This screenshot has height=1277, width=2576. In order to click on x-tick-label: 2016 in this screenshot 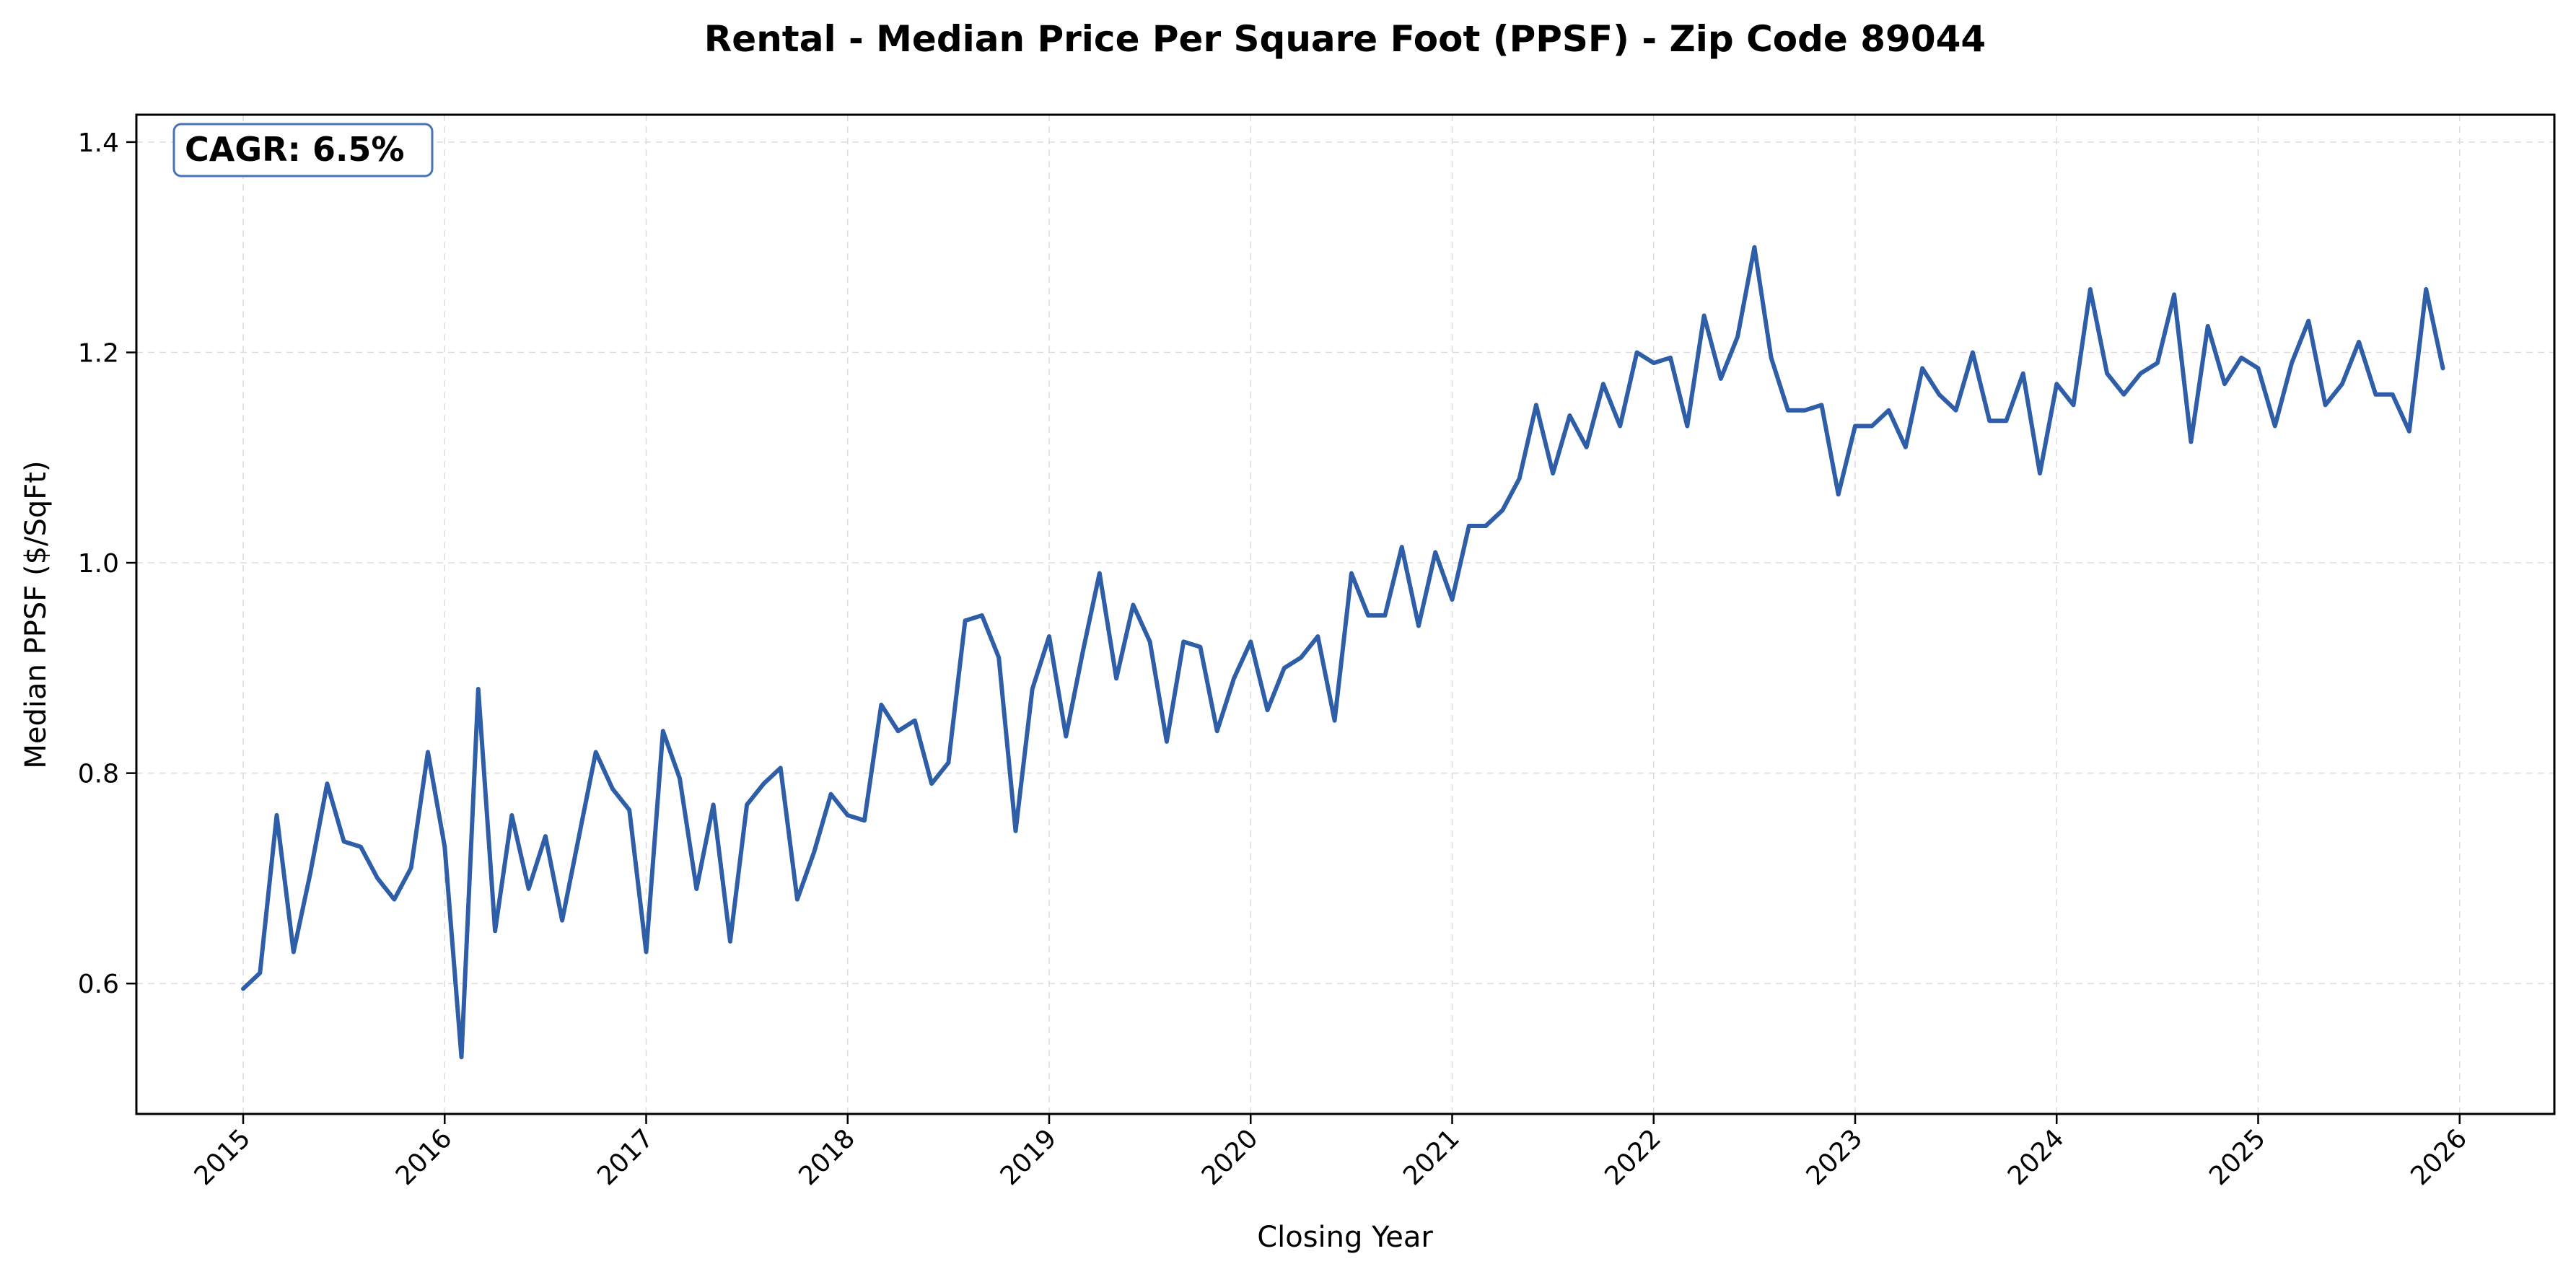, I will do `click(424, 1157)`.